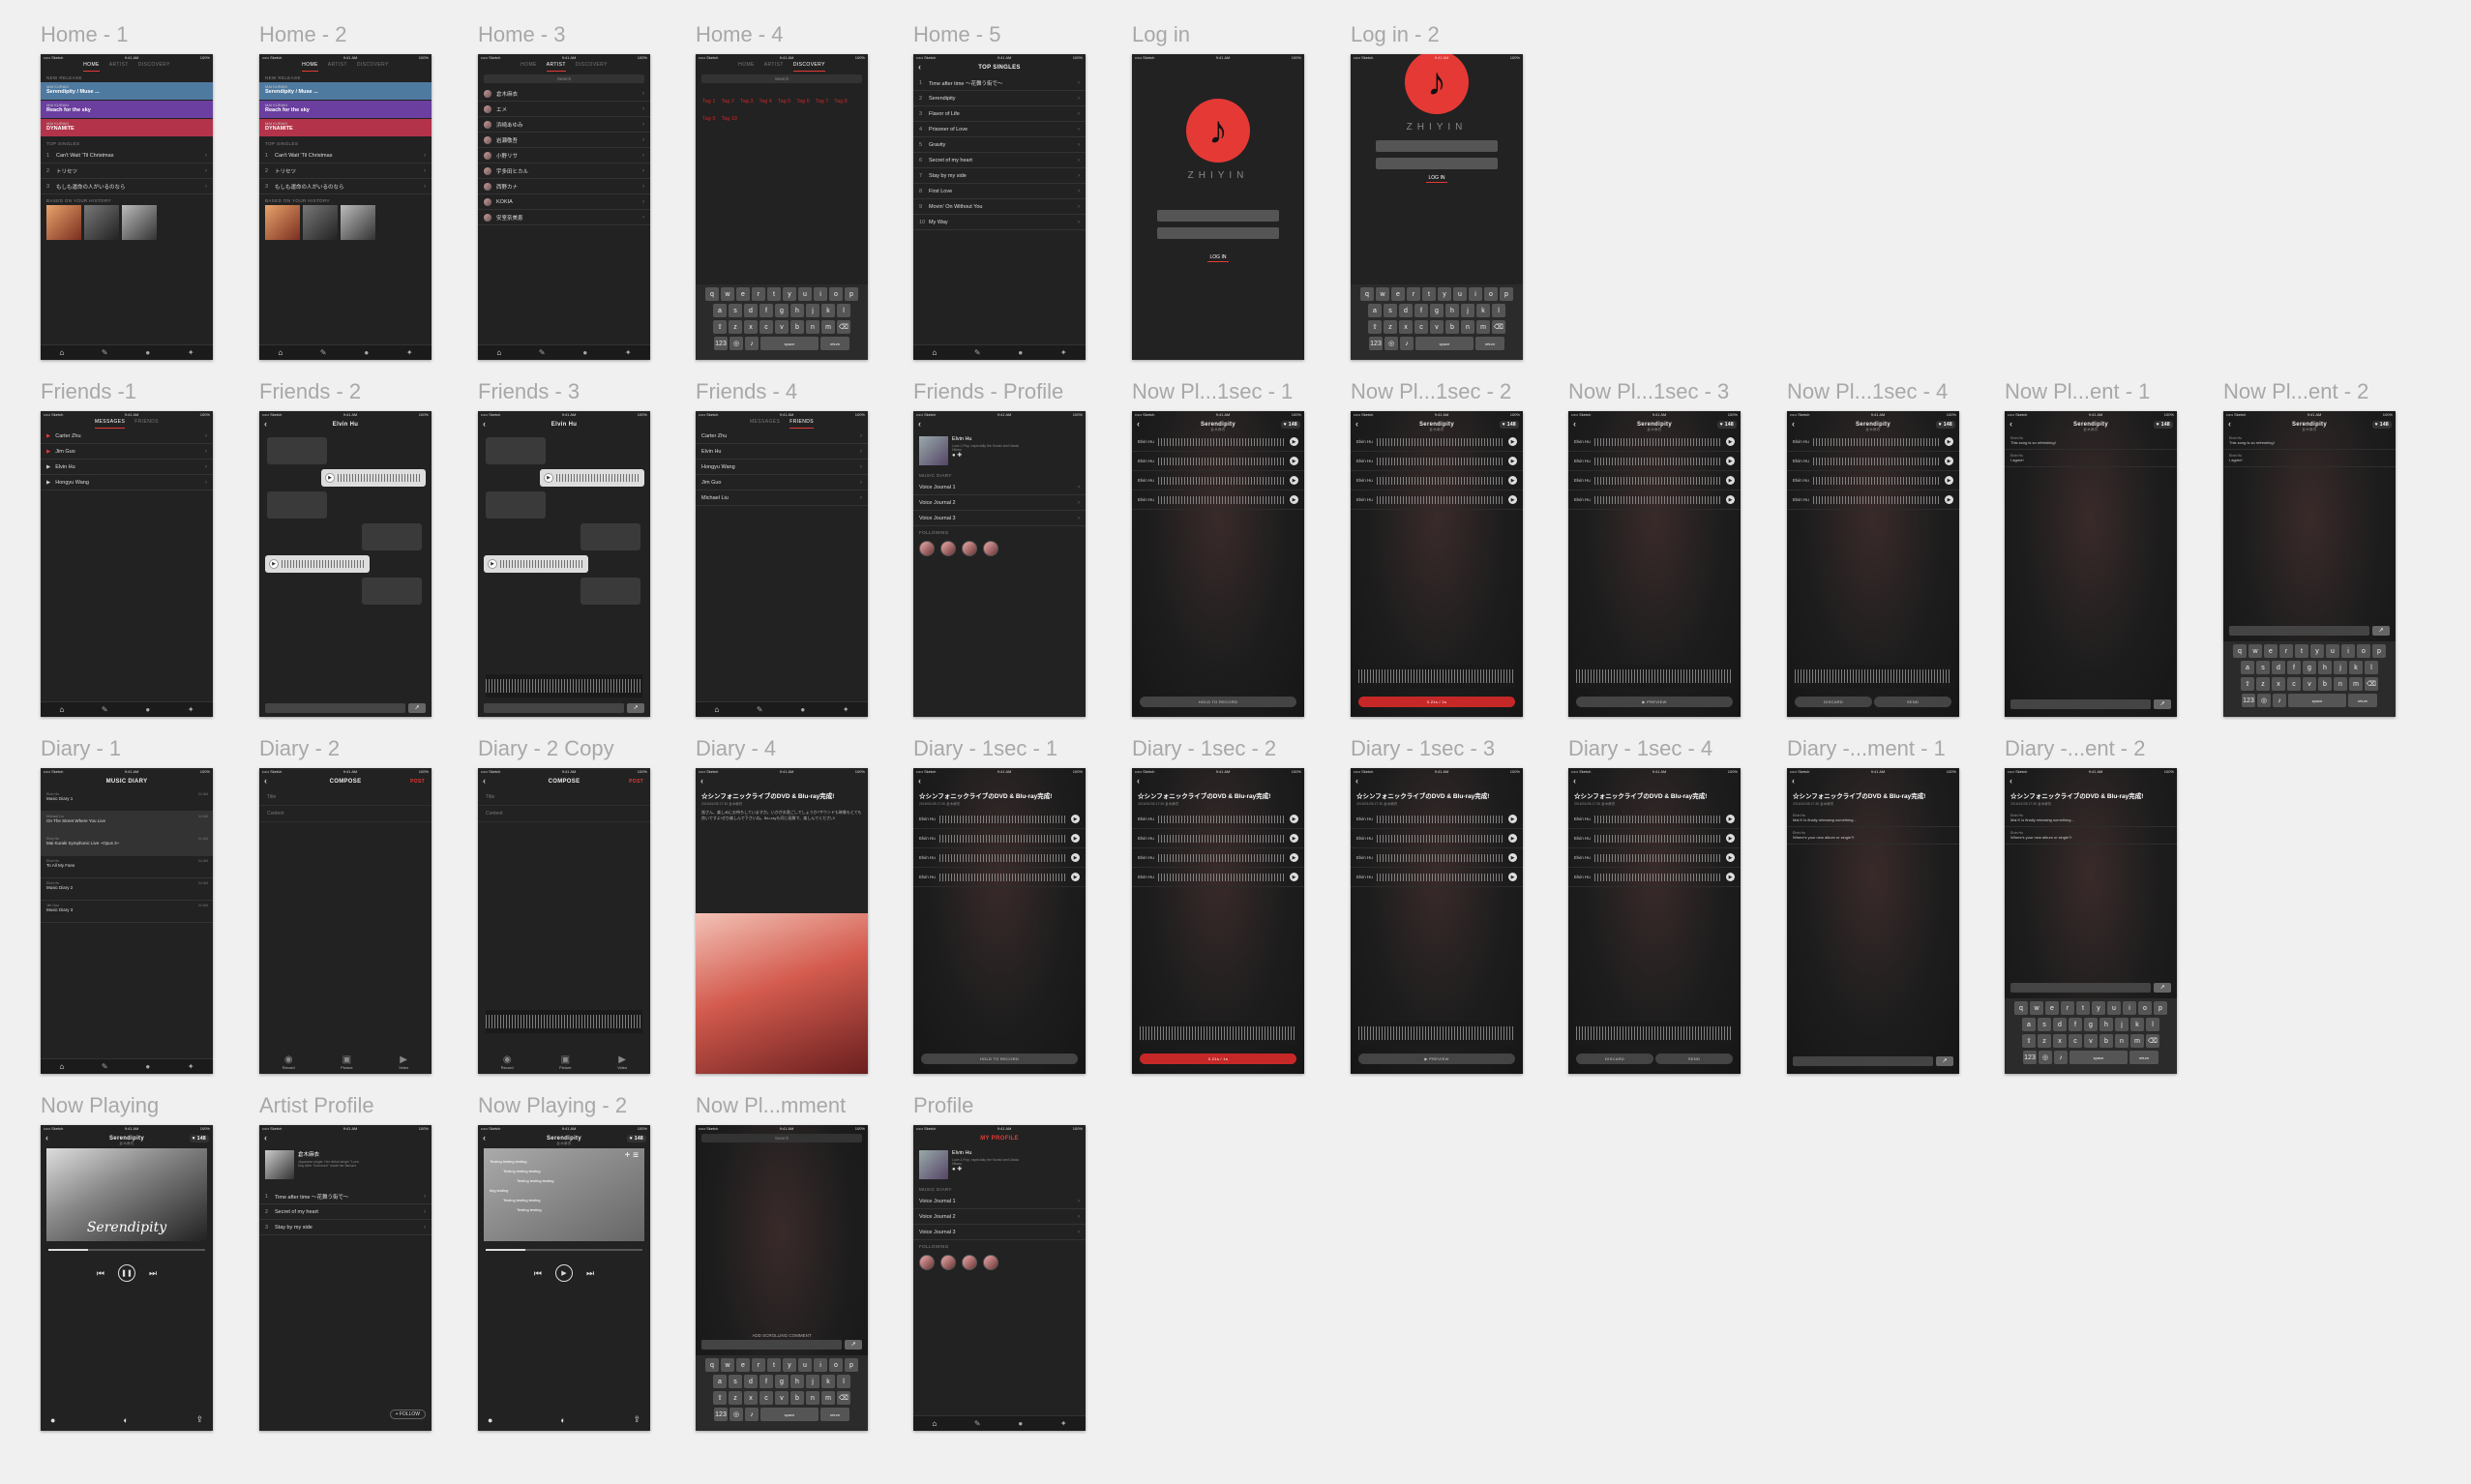 The width and height of the screenshot is (2471, 1484). I want to click on key: p, so click(2160, 1008).